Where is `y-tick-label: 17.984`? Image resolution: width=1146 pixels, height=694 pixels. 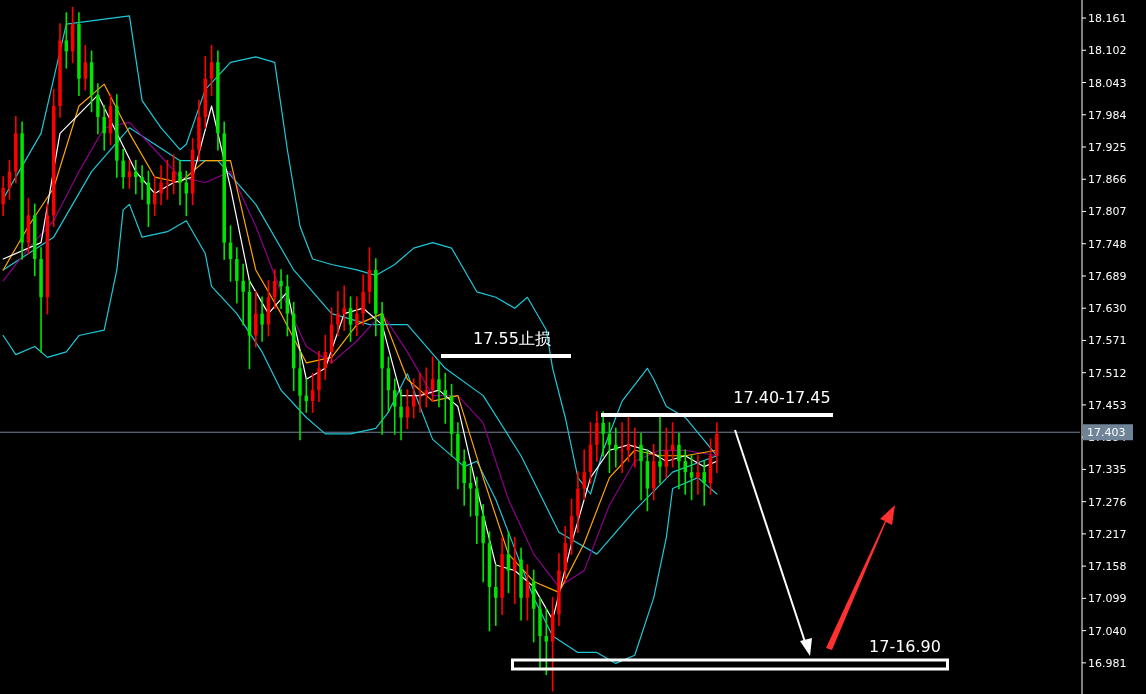 y-tick-label: 17.984 is located at coordinates (1107, 115).